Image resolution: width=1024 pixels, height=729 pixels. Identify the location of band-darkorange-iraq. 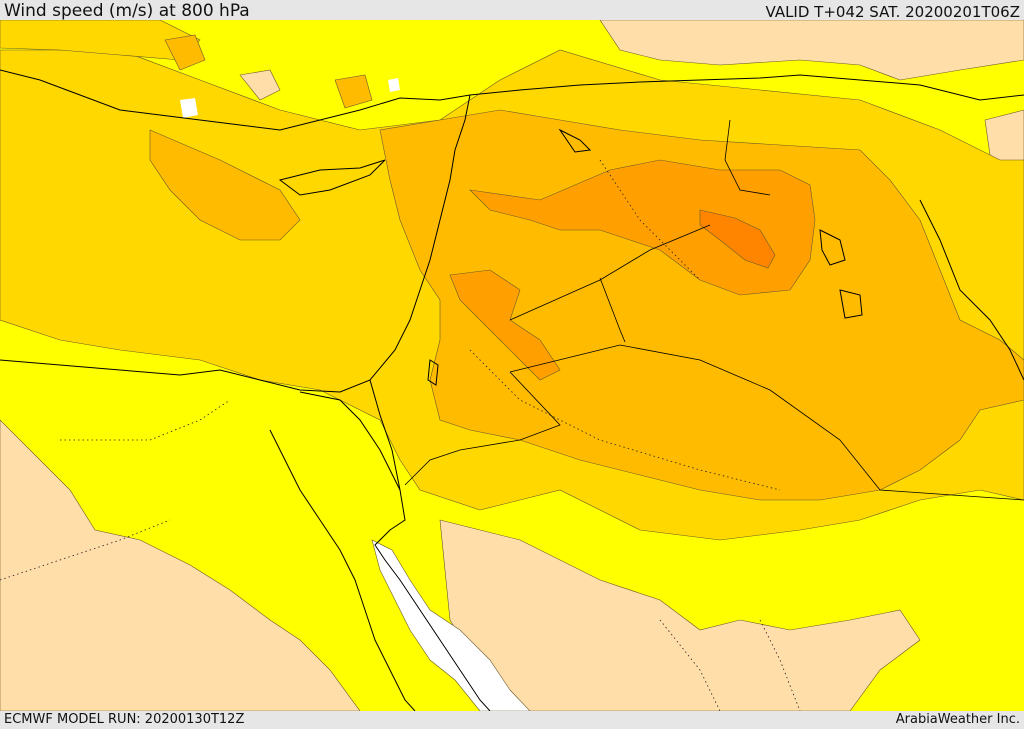
(642, 227).